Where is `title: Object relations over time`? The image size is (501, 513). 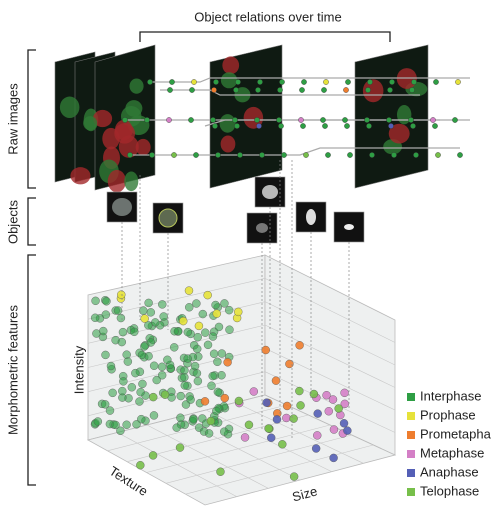
title: Object relations over time is located at coordinates (267, 16).